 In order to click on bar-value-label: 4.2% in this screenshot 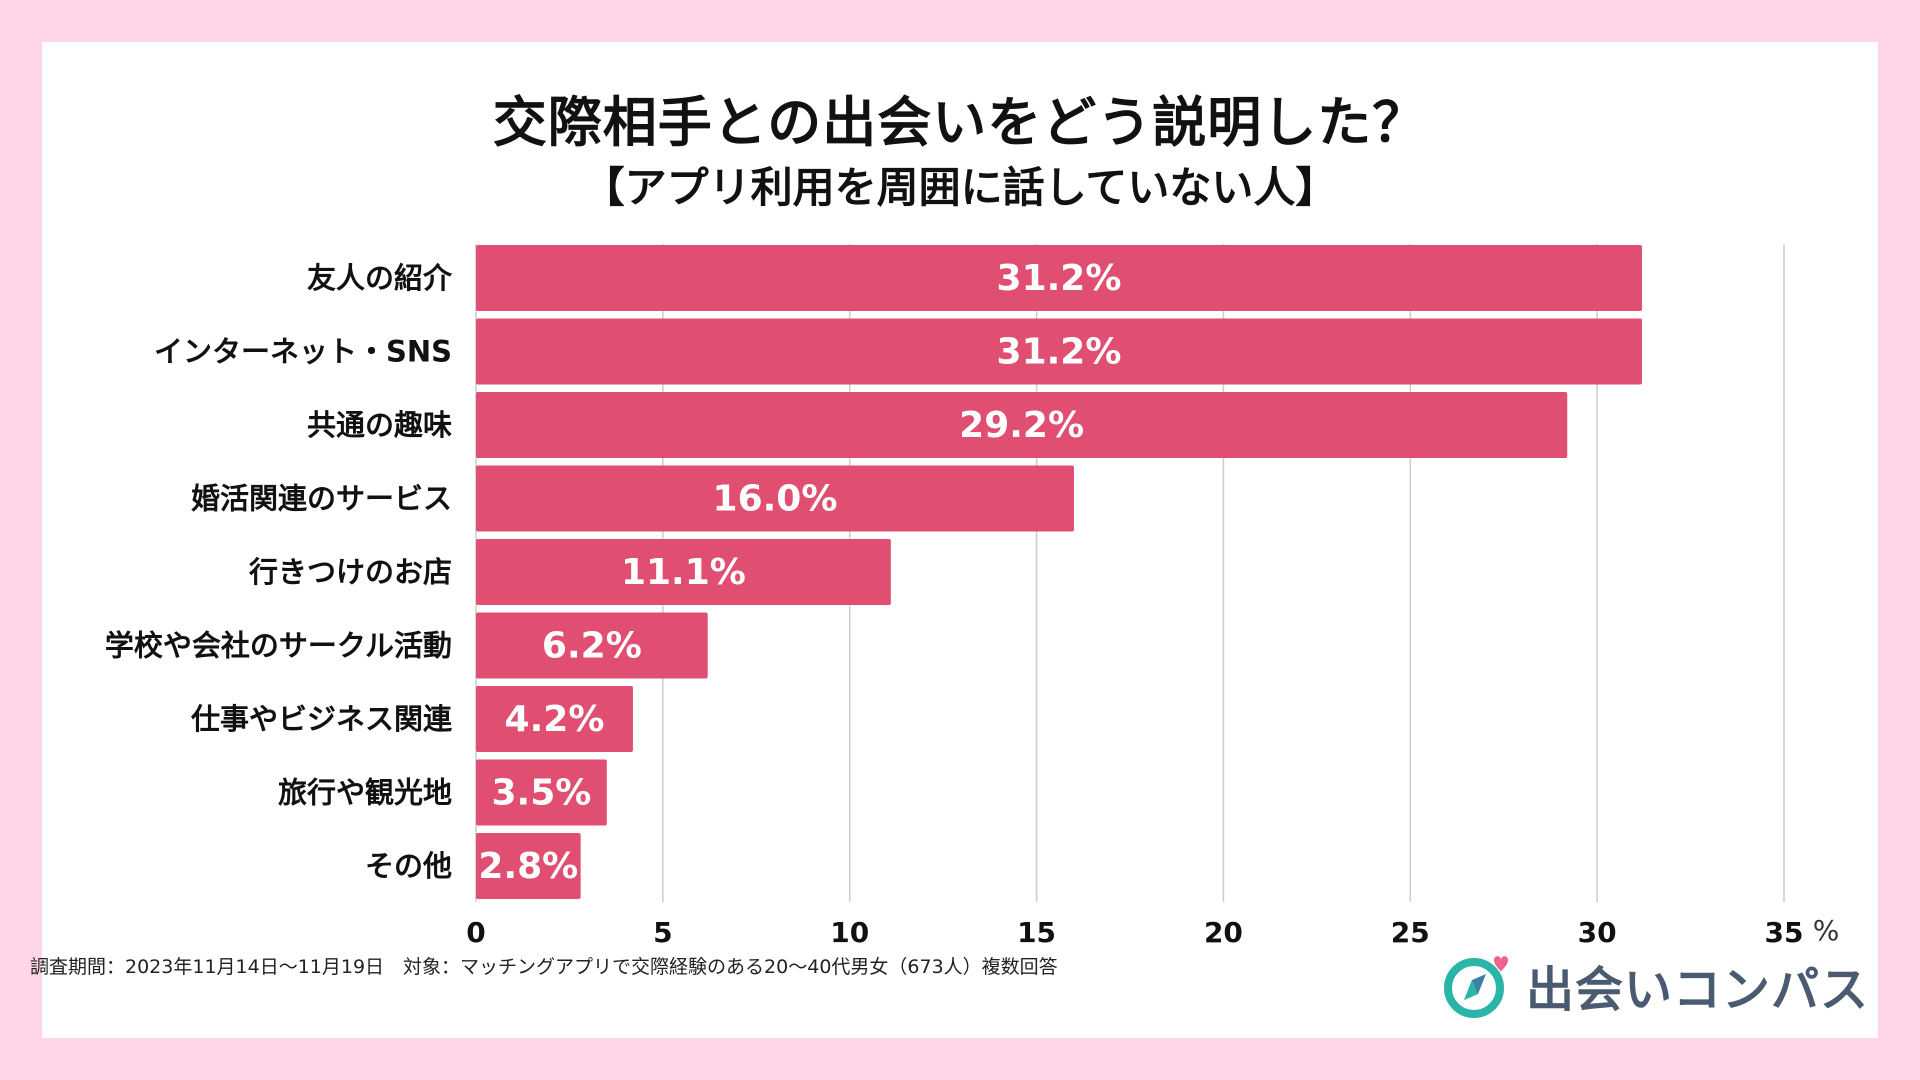, I will do `click(555, 719)`.